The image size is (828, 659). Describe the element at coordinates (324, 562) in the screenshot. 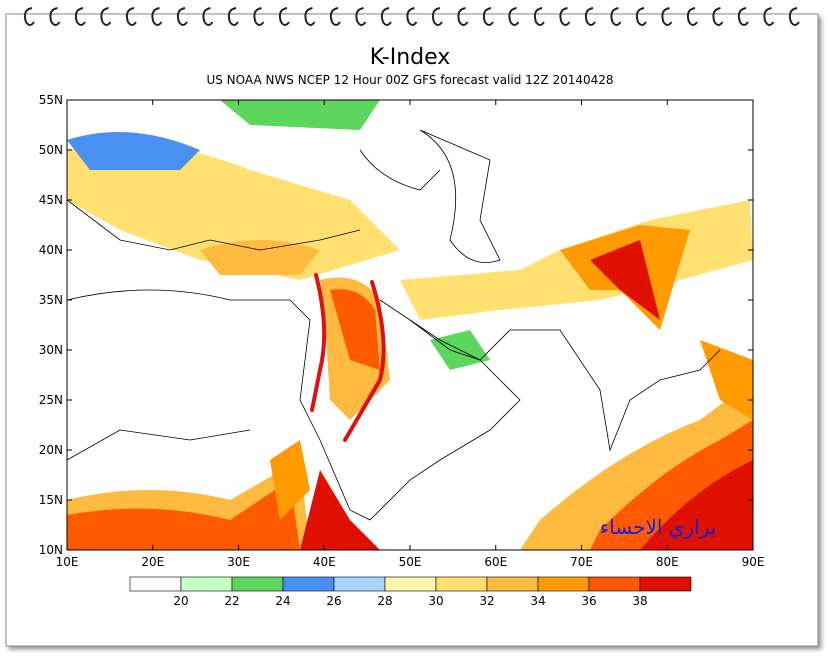

I see `x-tick-label: 40E` at that location.